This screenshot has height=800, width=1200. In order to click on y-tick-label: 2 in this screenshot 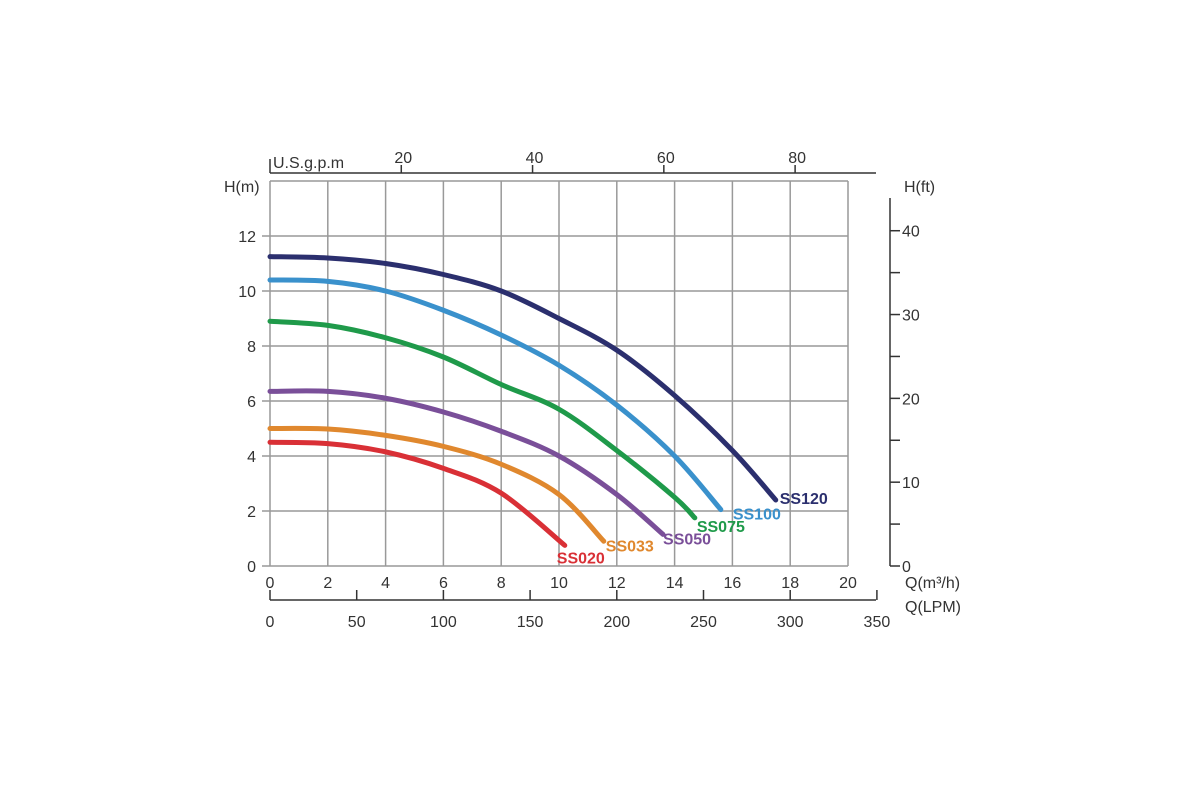, I will do `click(251, 512)`.